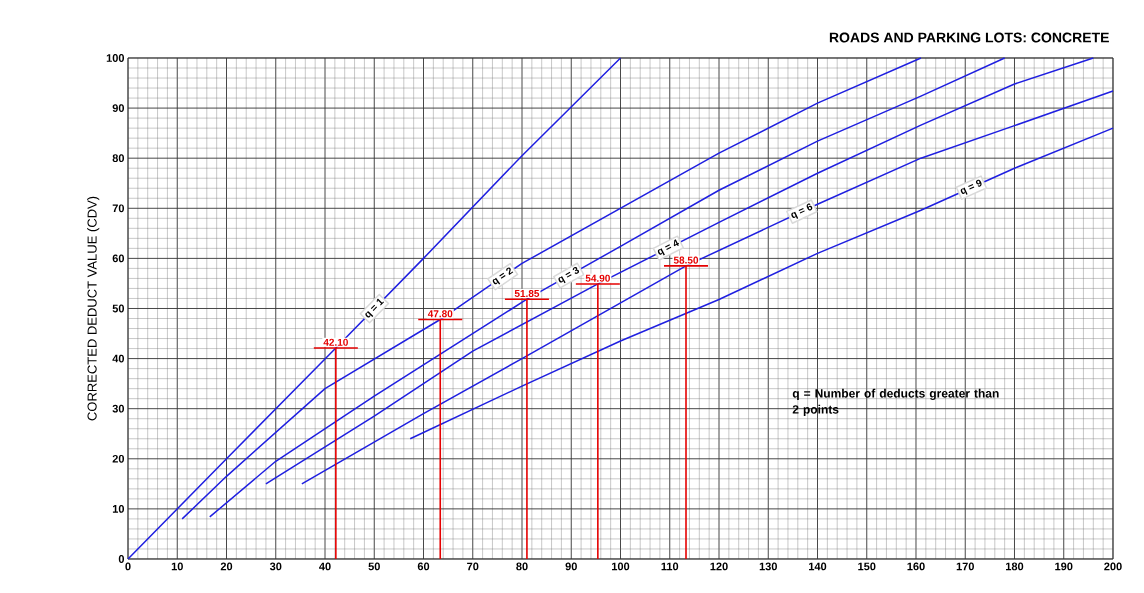 The height and width of the screenshot is (593, 1144). What do you see at coordinates (971, 187) in the screenshot?
I see `text: q = 9` at bounding box center [971, 187].